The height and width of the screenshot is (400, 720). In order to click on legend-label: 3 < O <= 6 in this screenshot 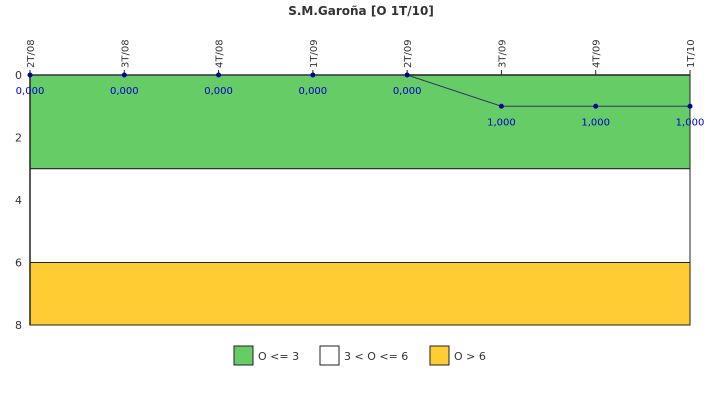, I will do `click(376, 356)`.